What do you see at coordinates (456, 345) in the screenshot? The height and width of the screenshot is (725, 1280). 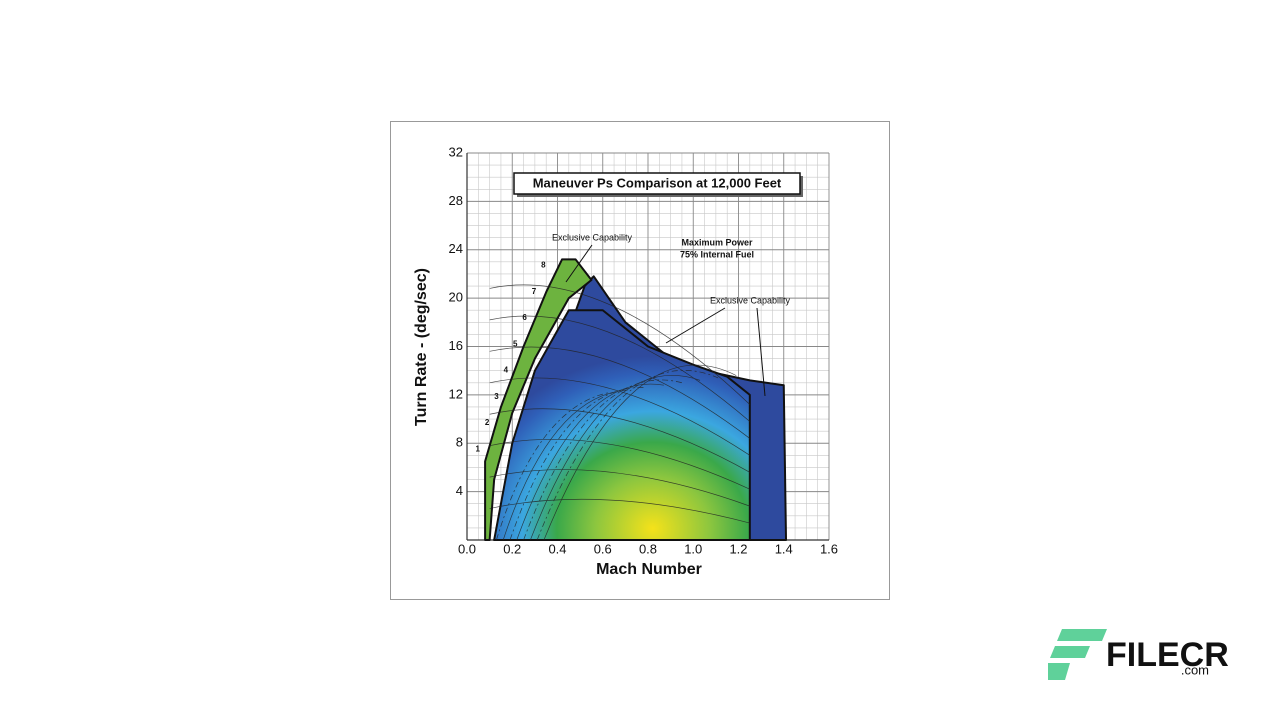 I see `y-tick-label: 16` at bounding box center [456, 345].